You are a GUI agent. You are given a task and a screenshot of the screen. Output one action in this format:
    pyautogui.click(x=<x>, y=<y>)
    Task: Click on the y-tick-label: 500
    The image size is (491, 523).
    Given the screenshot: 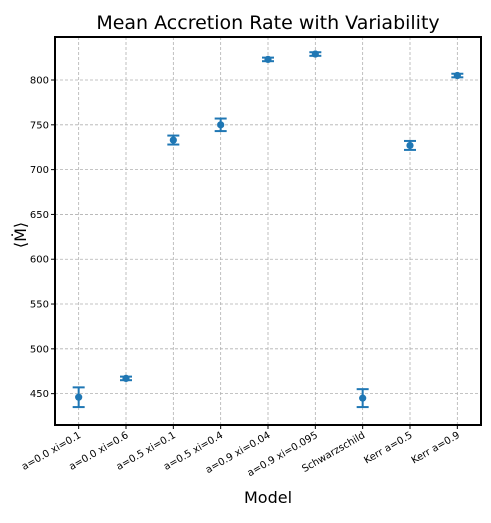 What is the action you would take?
    pyautogui.click(x=39, y=349)
    